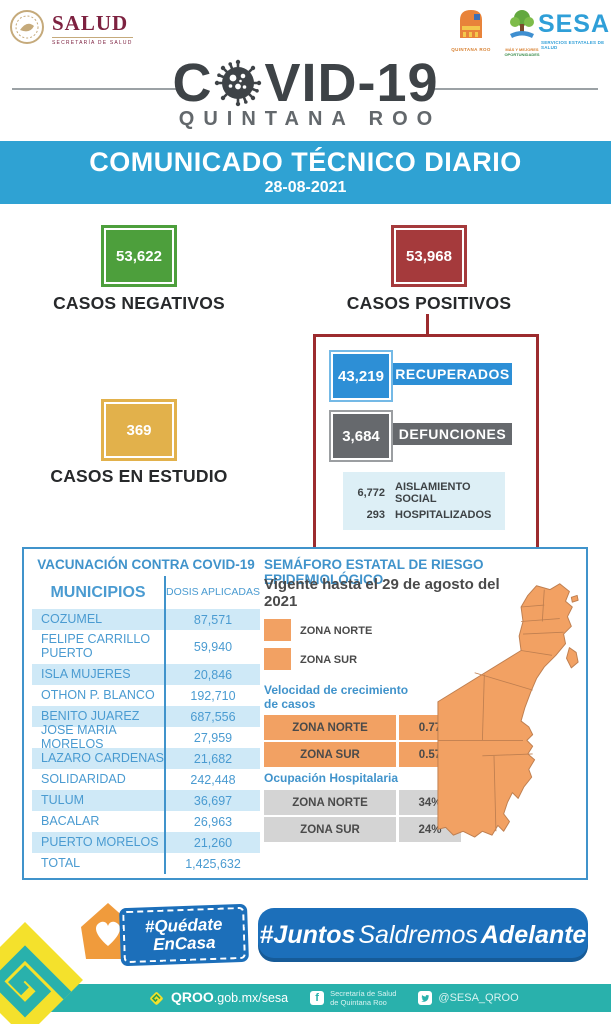 The width and height of the screenshot is (611, 1024). Describe the element at coordinates (427, 324) in the screenshot. I see `positivos-connector-line` at that location.